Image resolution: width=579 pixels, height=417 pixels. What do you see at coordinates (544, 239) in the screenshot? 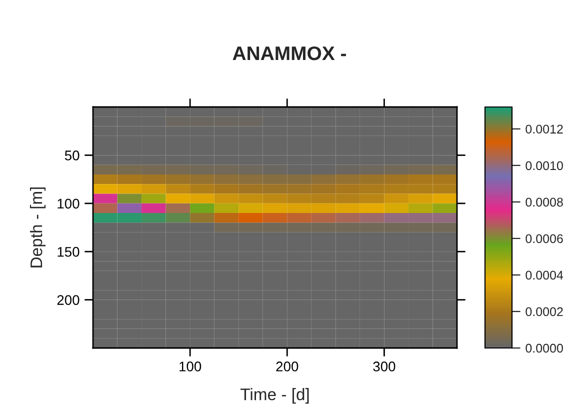
I see `color-bar-label: 0.0006` at bounding box center [544, 239].